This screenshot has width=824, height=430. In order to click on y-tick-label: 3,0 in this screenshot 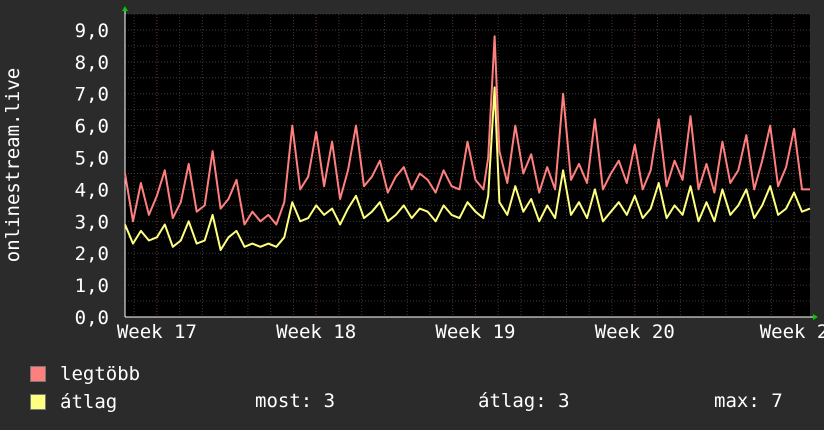, I will do `click(92, 222)`.